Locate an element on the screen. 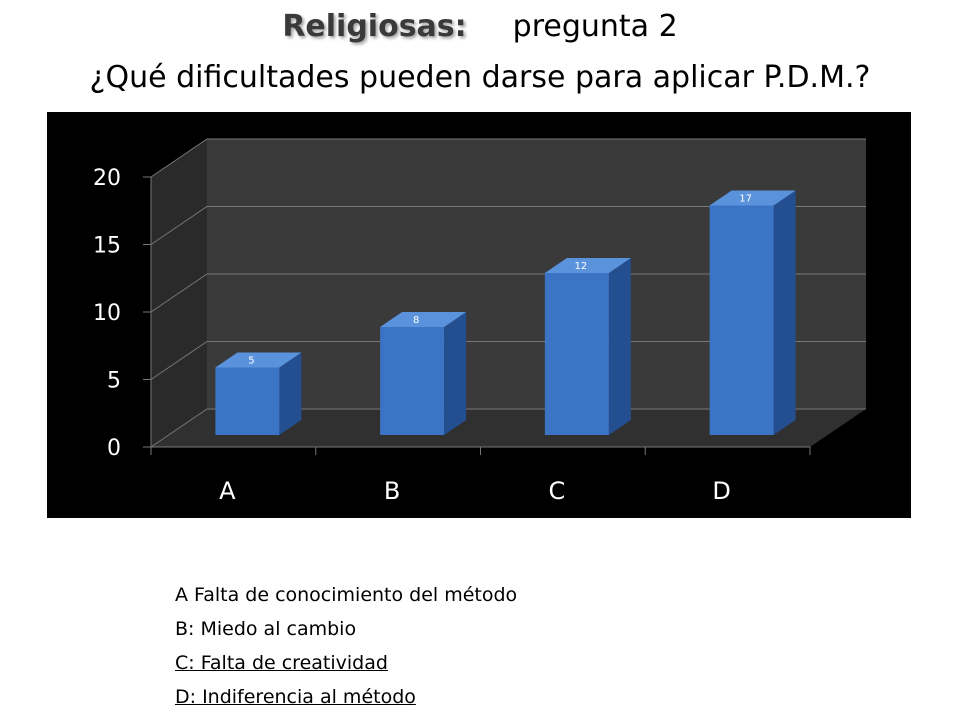 The width and height of the screenshot is (960, 720). bar-b is located at coordinates (412, 381).